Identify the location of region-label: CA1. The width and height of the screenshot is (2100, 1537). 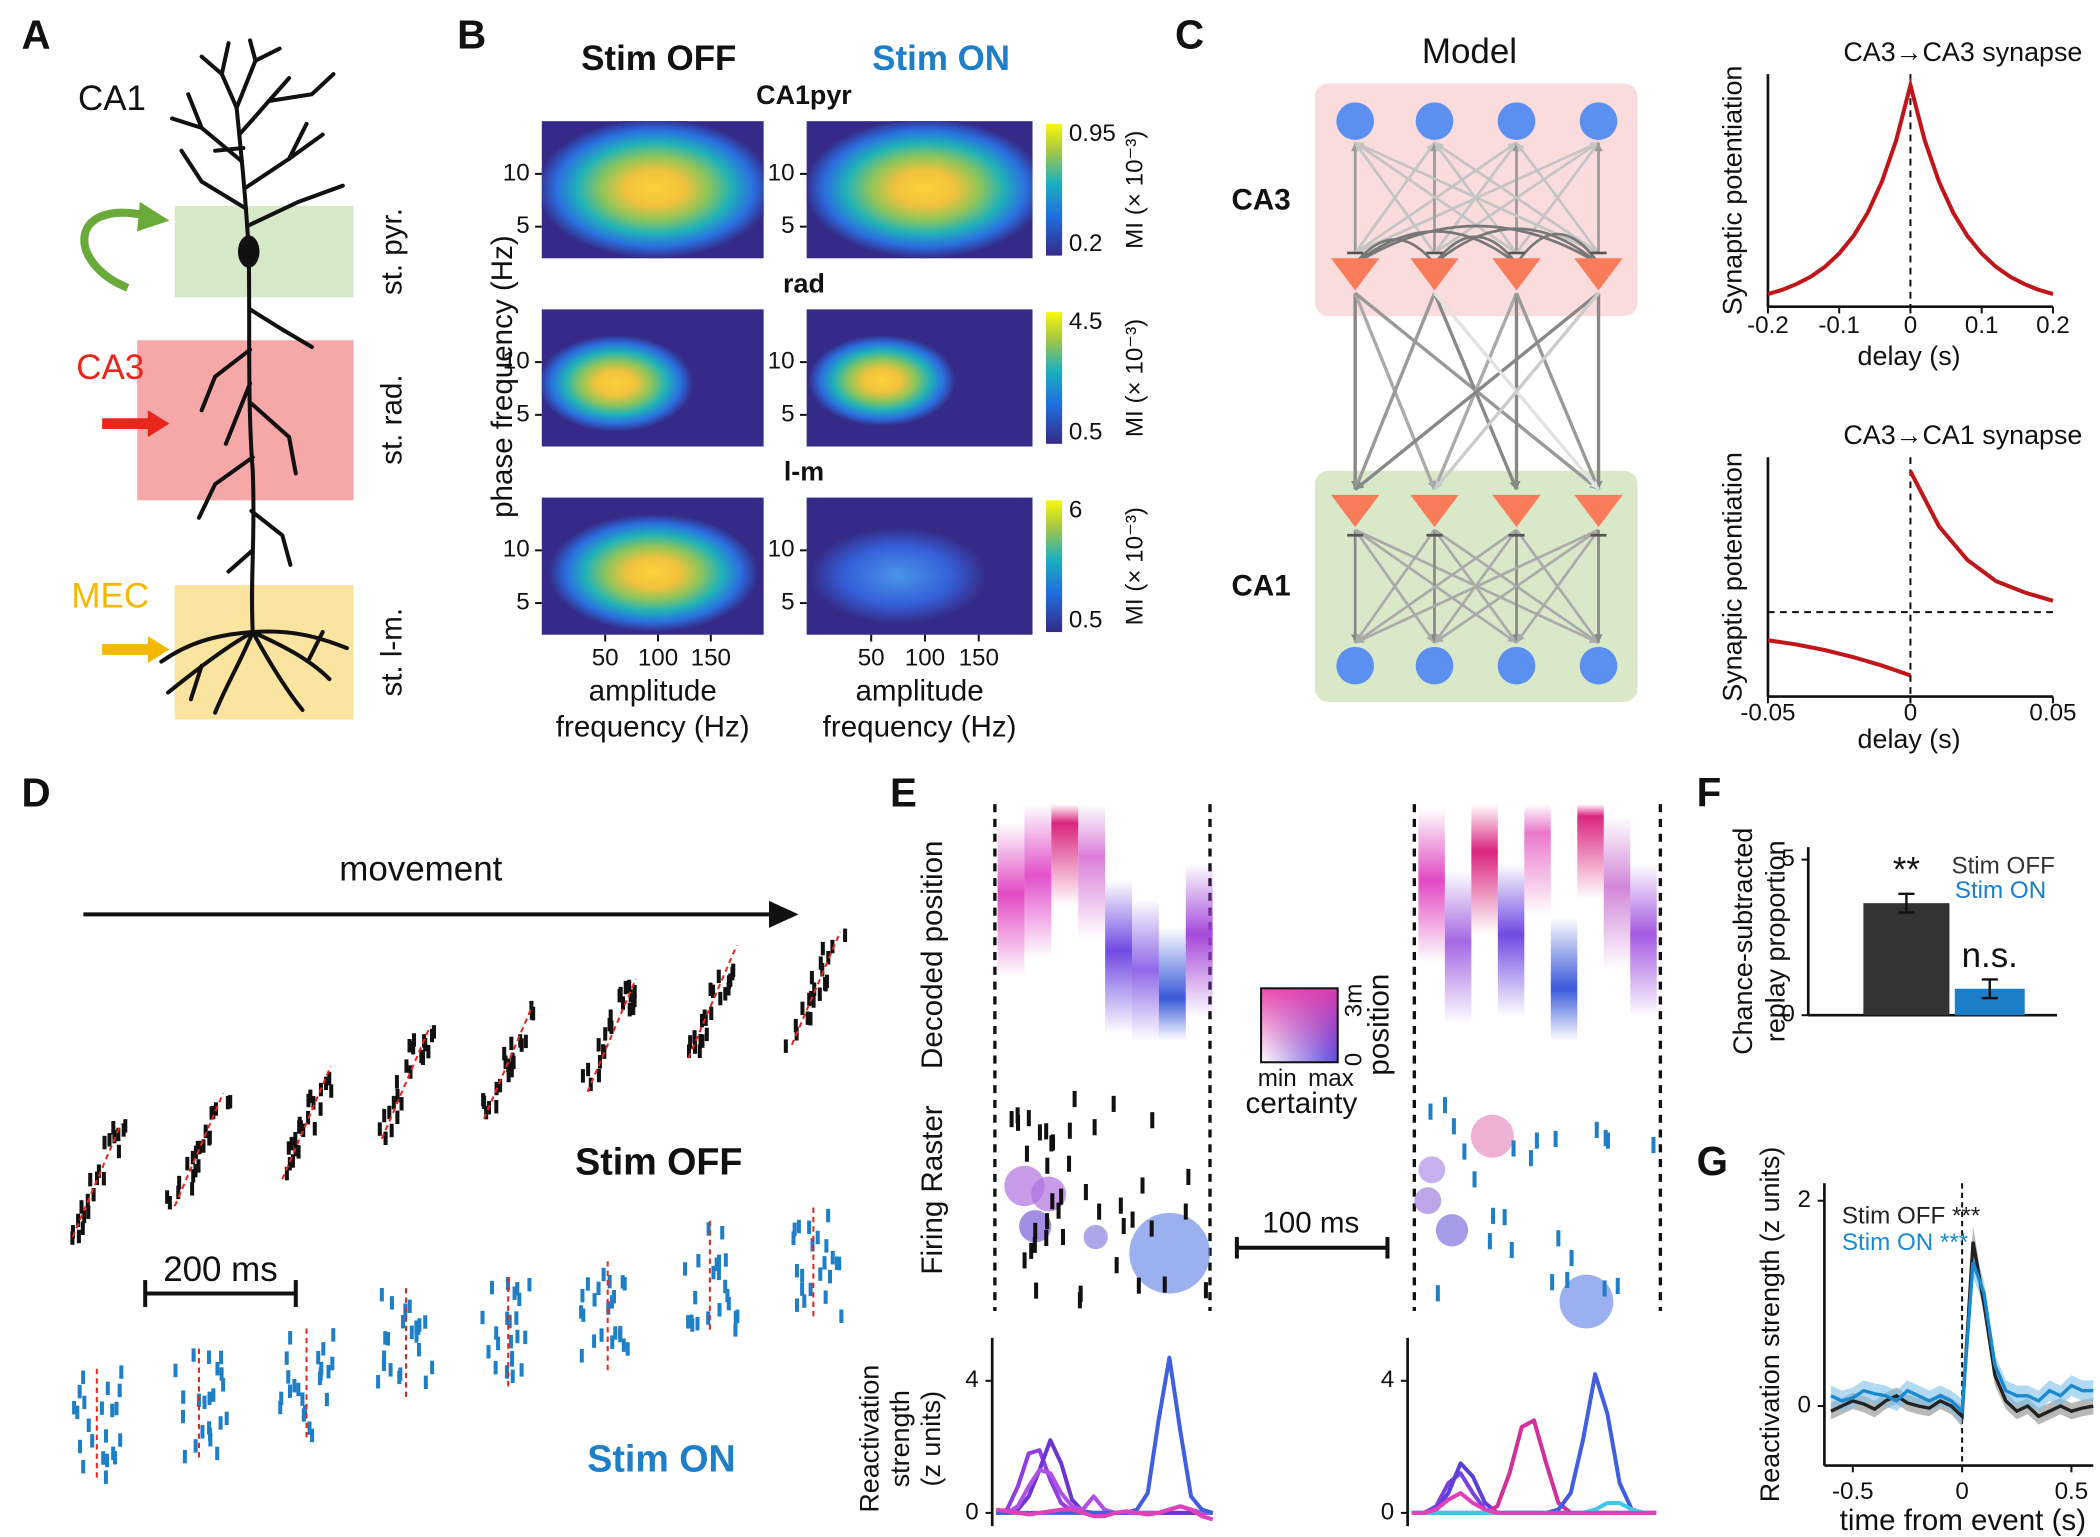
(112, 98).